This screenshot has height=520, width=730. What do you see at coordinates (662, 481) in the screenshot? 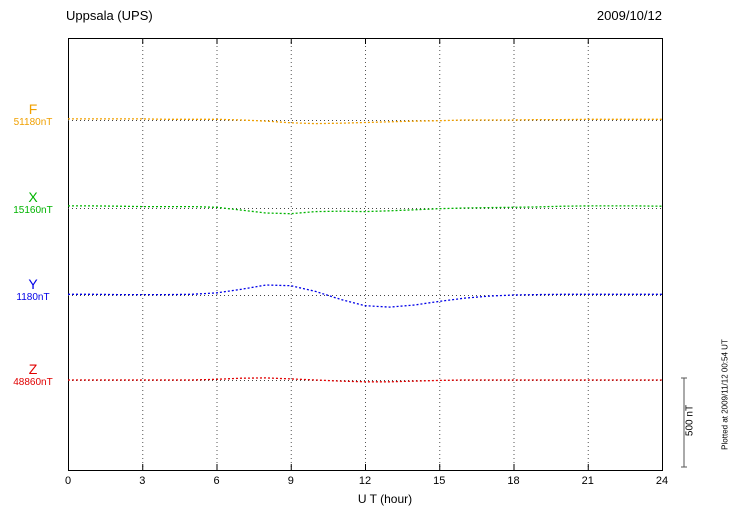
I see `x-tick-label: 24` at bounding box center [662, 481].